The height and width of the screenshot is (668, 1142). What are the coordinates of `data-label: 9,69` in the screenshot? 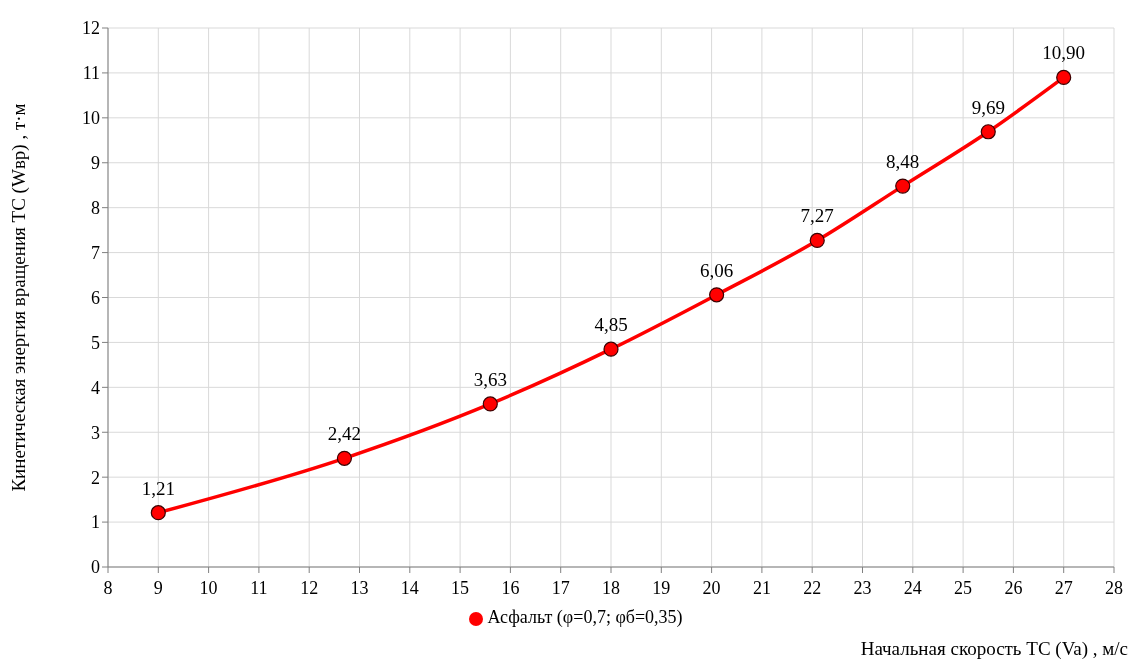 It's located at (988, 107).